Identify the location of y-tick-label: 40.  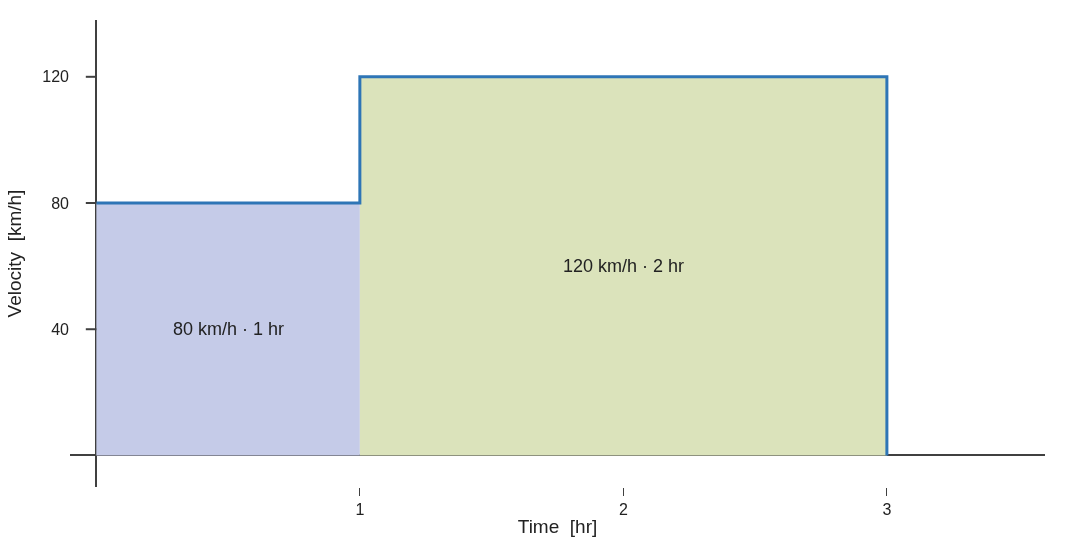
(60, 329).